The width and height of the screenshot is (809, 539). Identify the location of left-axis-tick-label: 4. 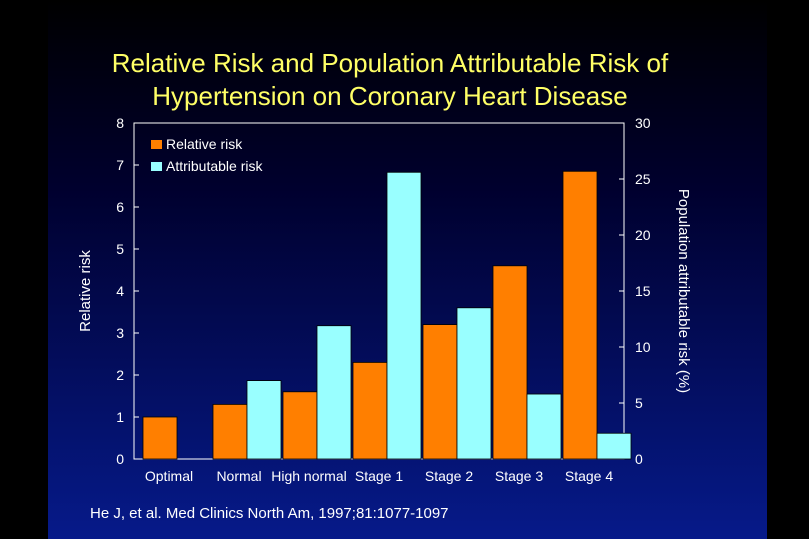
(120, 291).